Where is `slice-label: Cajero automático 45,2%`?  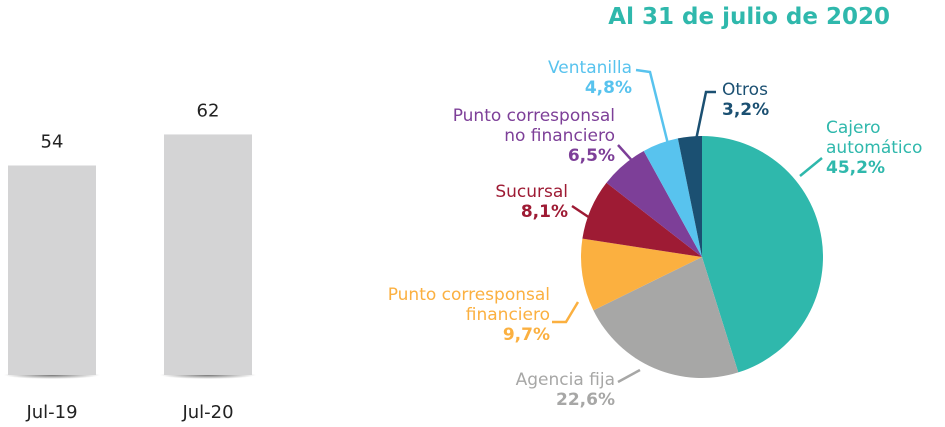
slice-label: Cajero automático 45,2% is located at coordinates (874, 148).